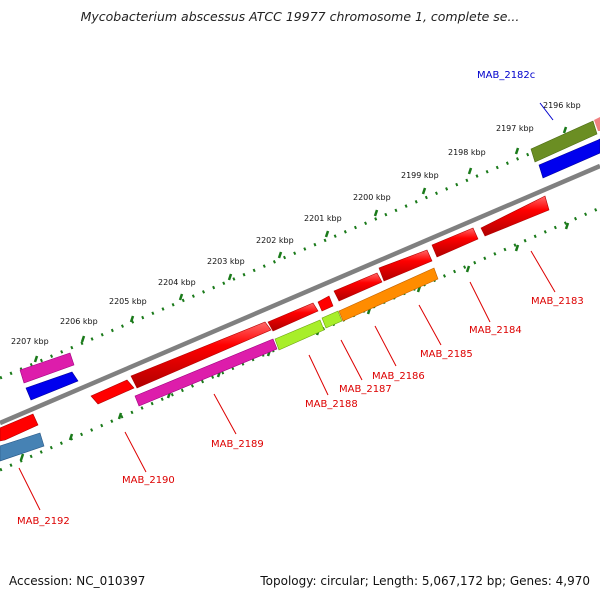 This screenshot has height=600, width=600. What do you see at coordinates (22, 447) in the screenshot?
I see `feature-bar-steelblue` at bounding box center [22, 447].